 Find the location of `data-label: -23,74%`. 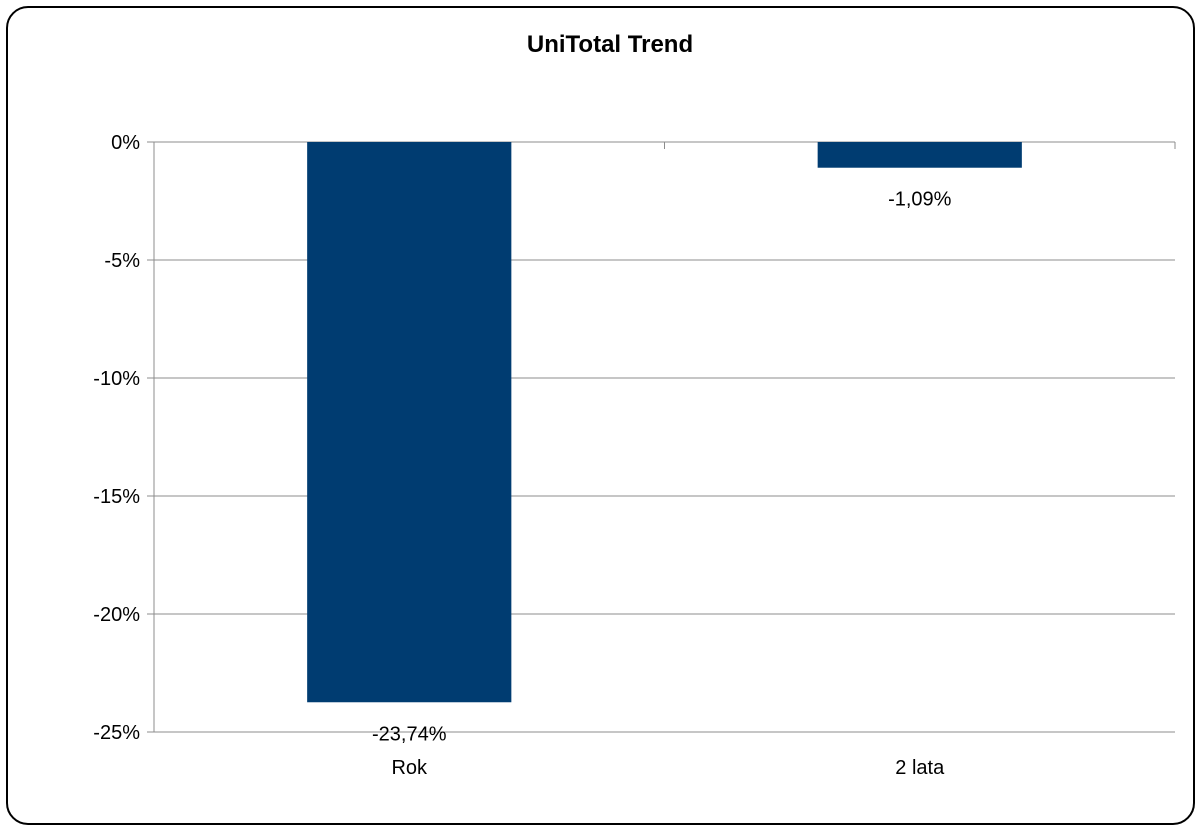

data-label: -23,74% is located at coordinates (409, 734).